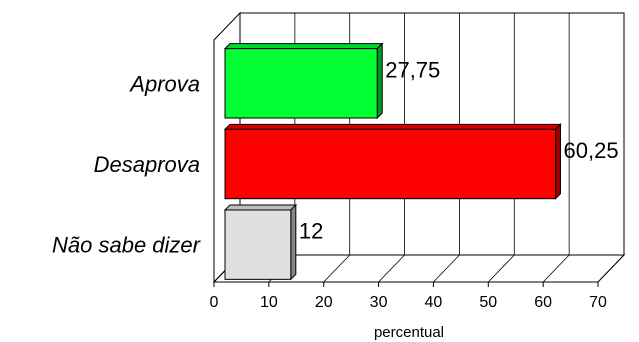  I want to click on x-axis-title: percentual, so click(409, 332).